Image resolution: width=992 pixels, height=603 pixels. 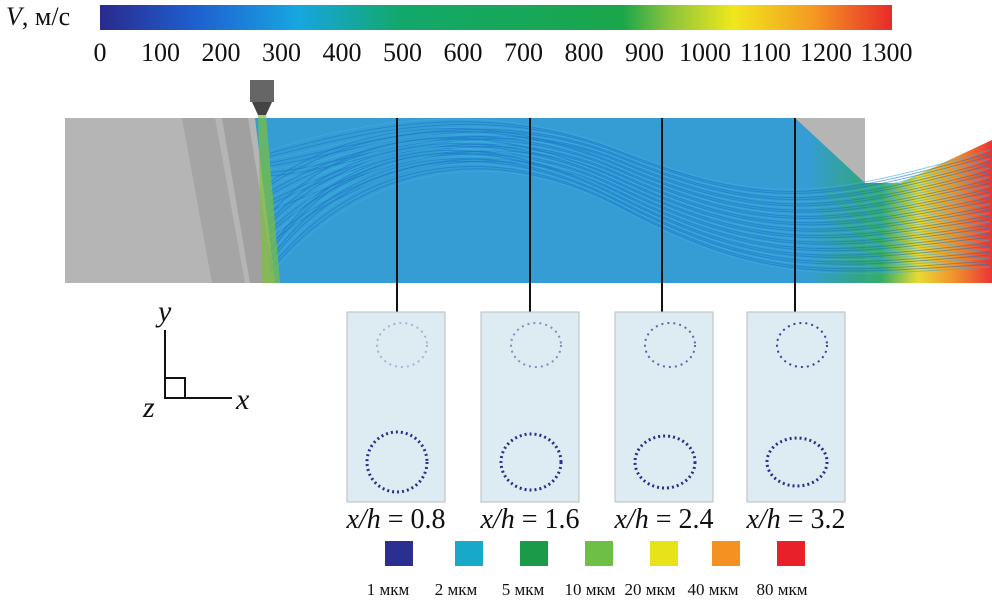 I want to click on section-label: x/h = 0.8, so click(x=395, y=519).